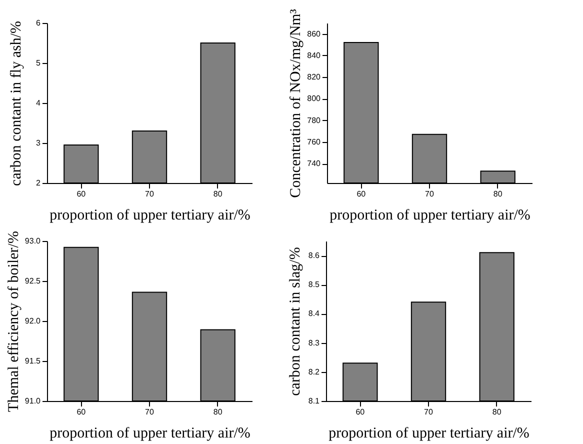  I want to click on y-tick-label: 8.2, so click(314, 371).